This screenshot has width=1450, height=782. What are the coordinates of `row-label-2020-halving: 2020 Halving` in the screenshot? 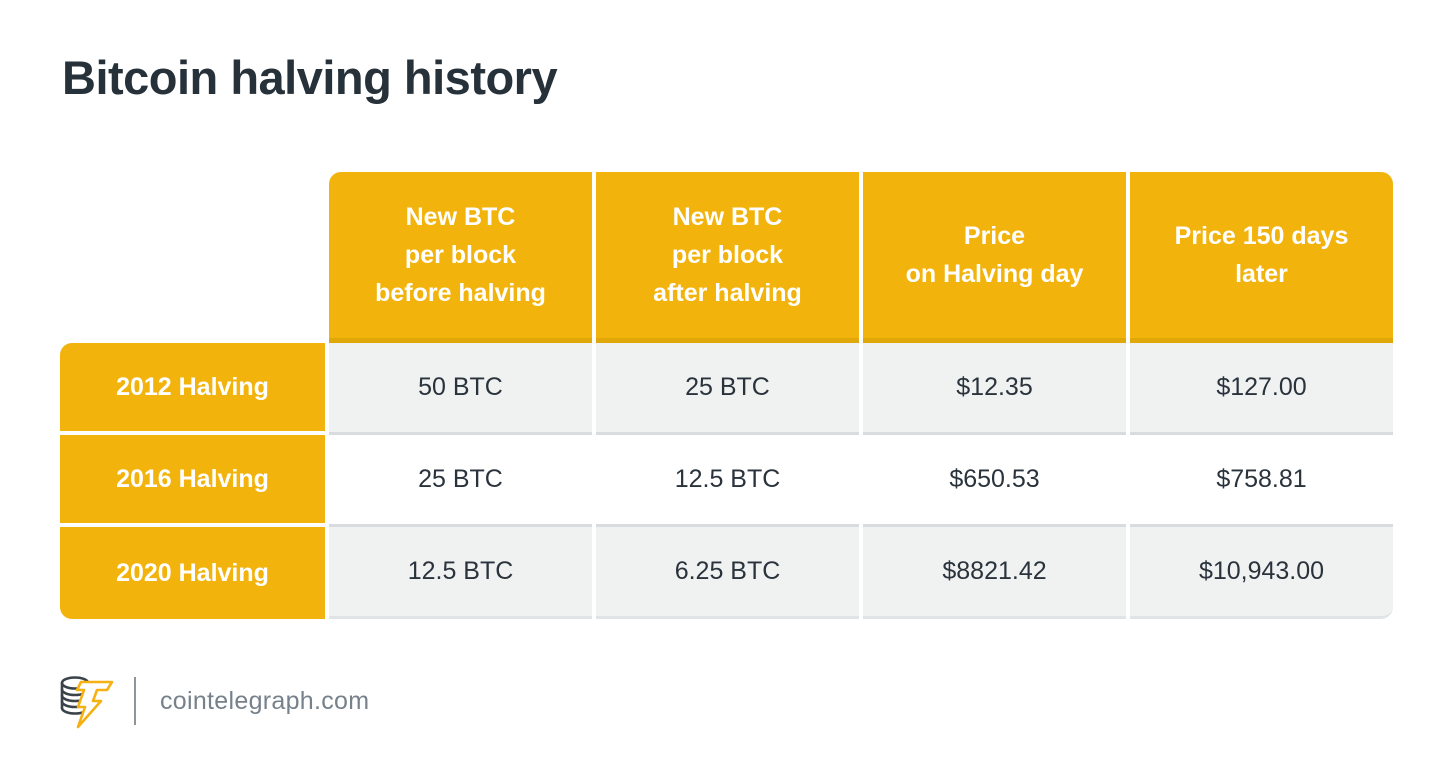 It's located at (192, 573).